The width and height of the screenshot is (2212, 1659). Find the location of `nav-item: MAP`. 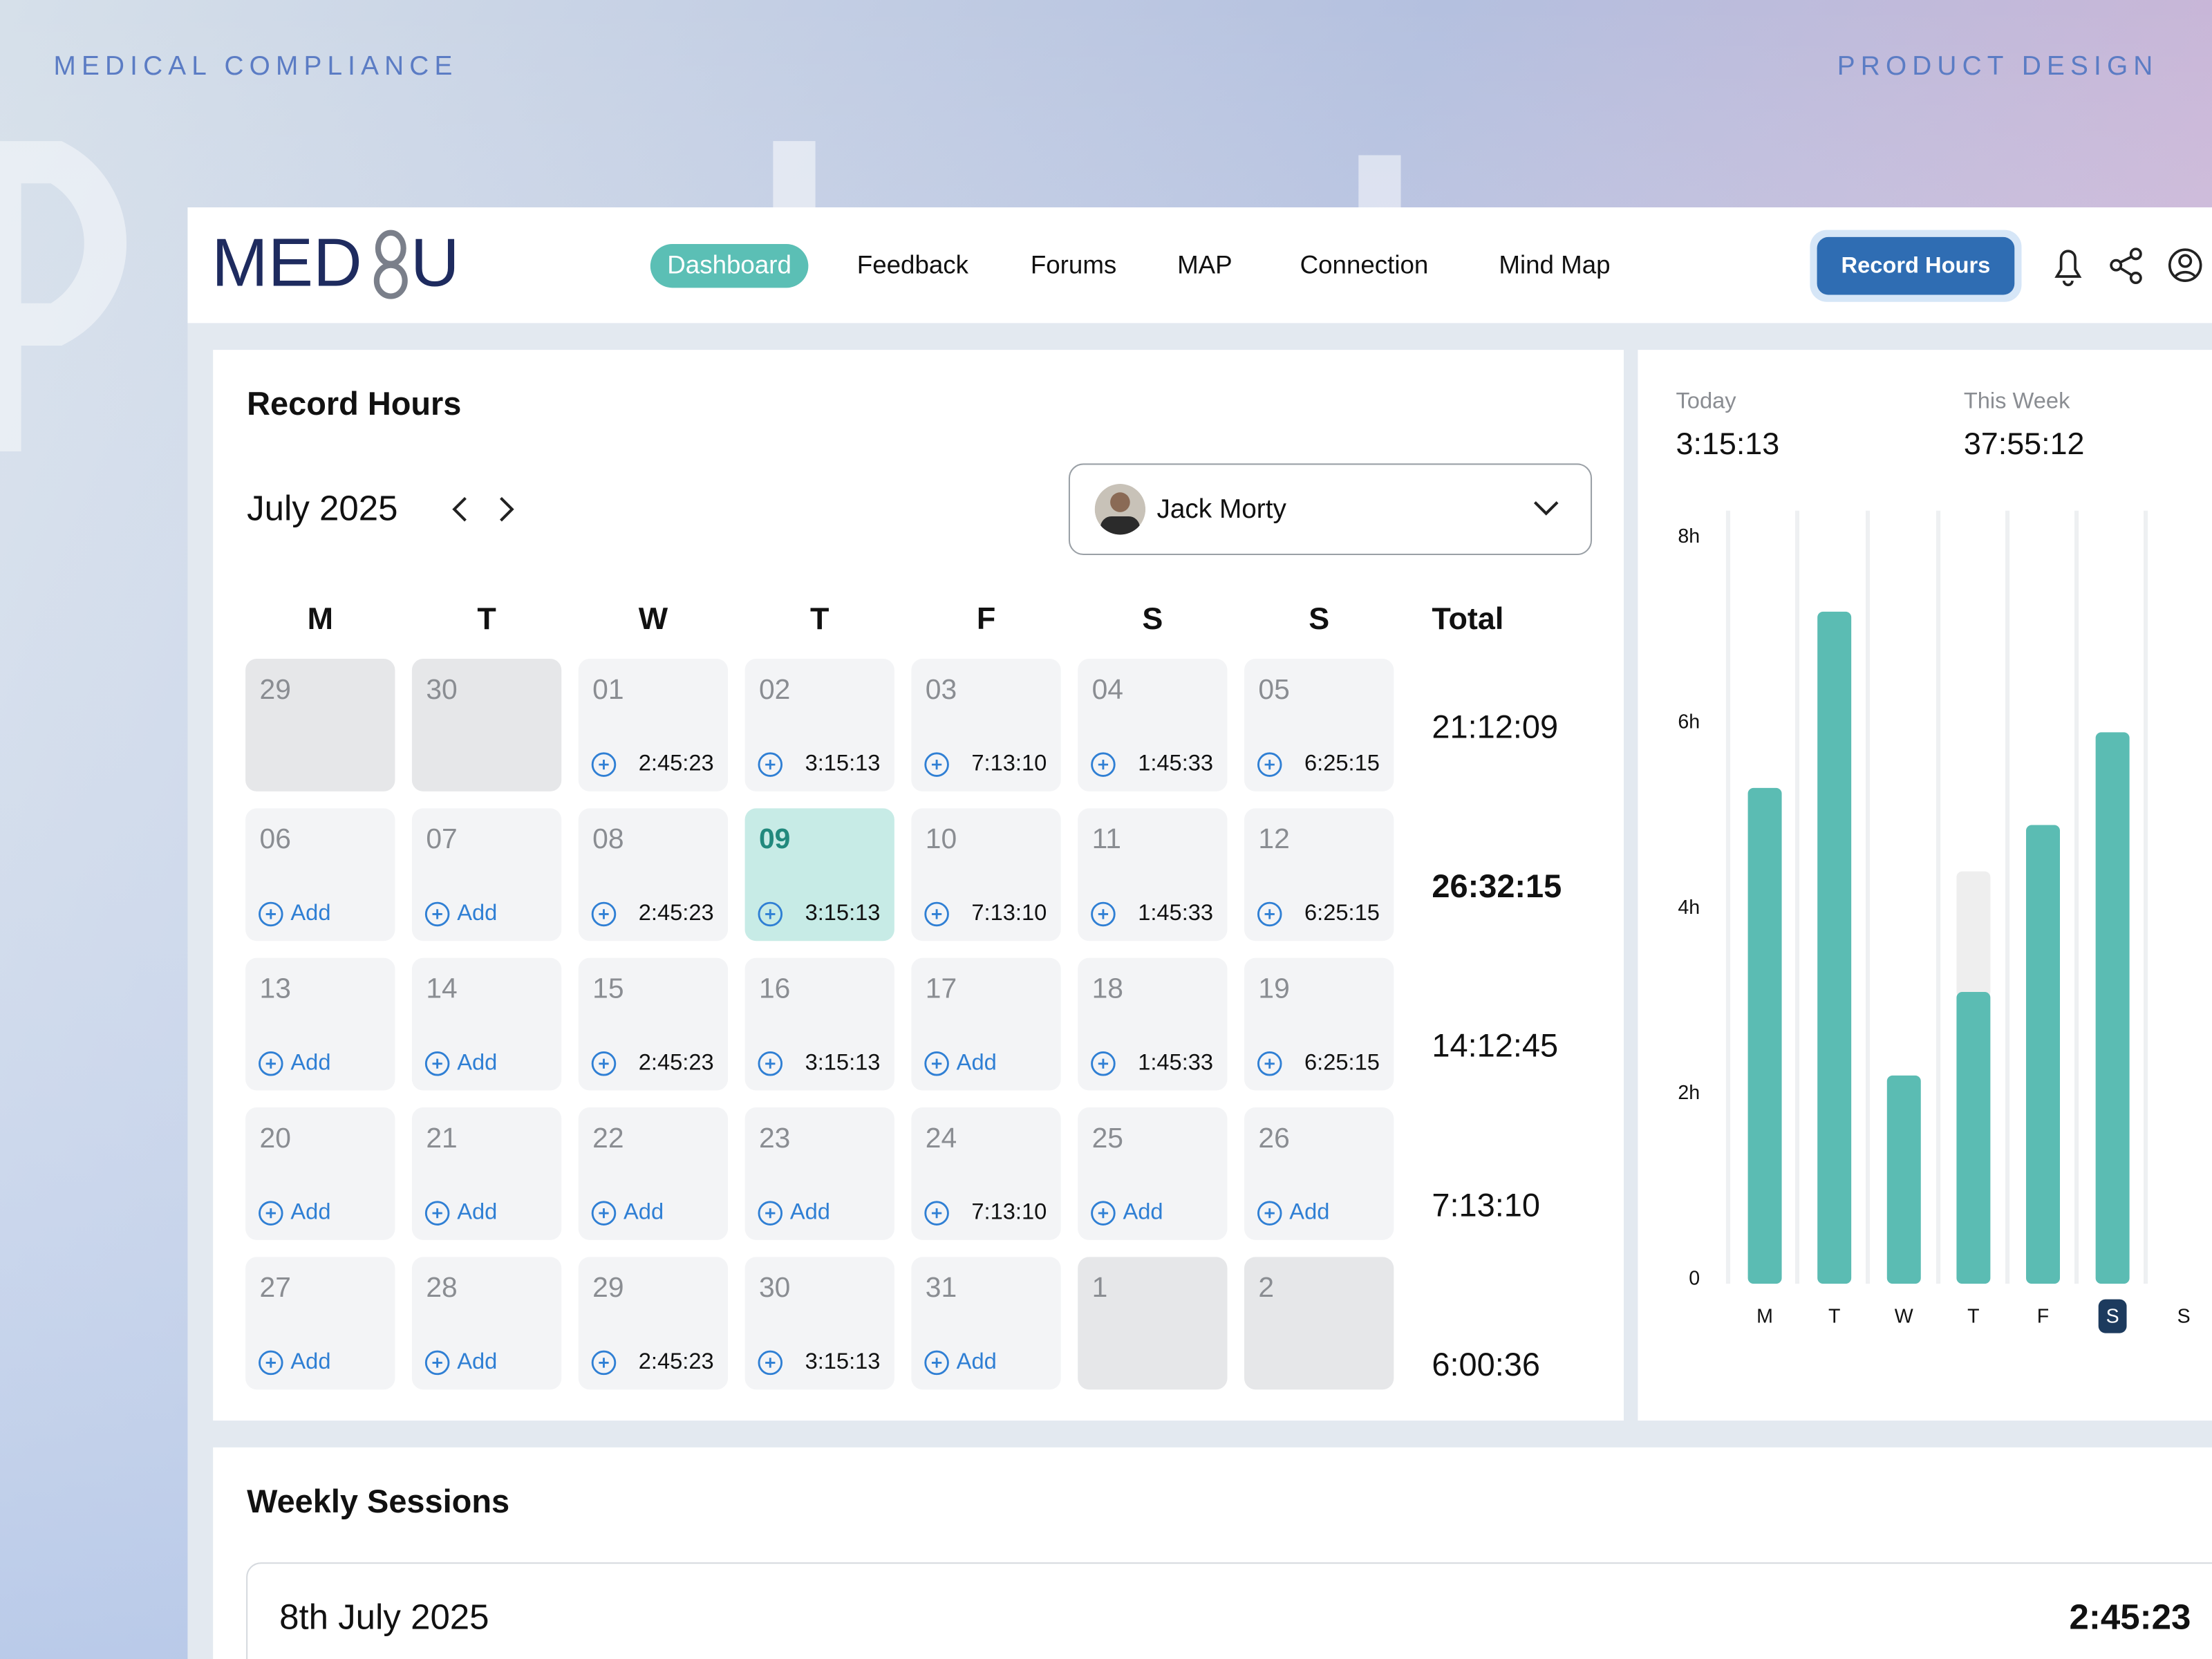

nav-item: MAP is located at coordinates (1204, 264).